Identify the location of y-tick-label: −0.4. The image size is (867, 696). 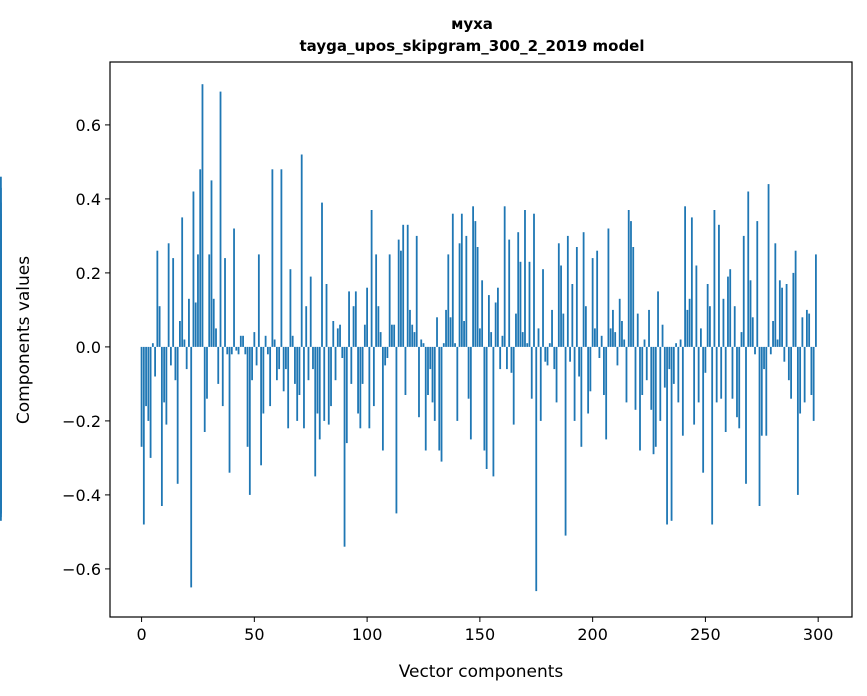
(81, 495).